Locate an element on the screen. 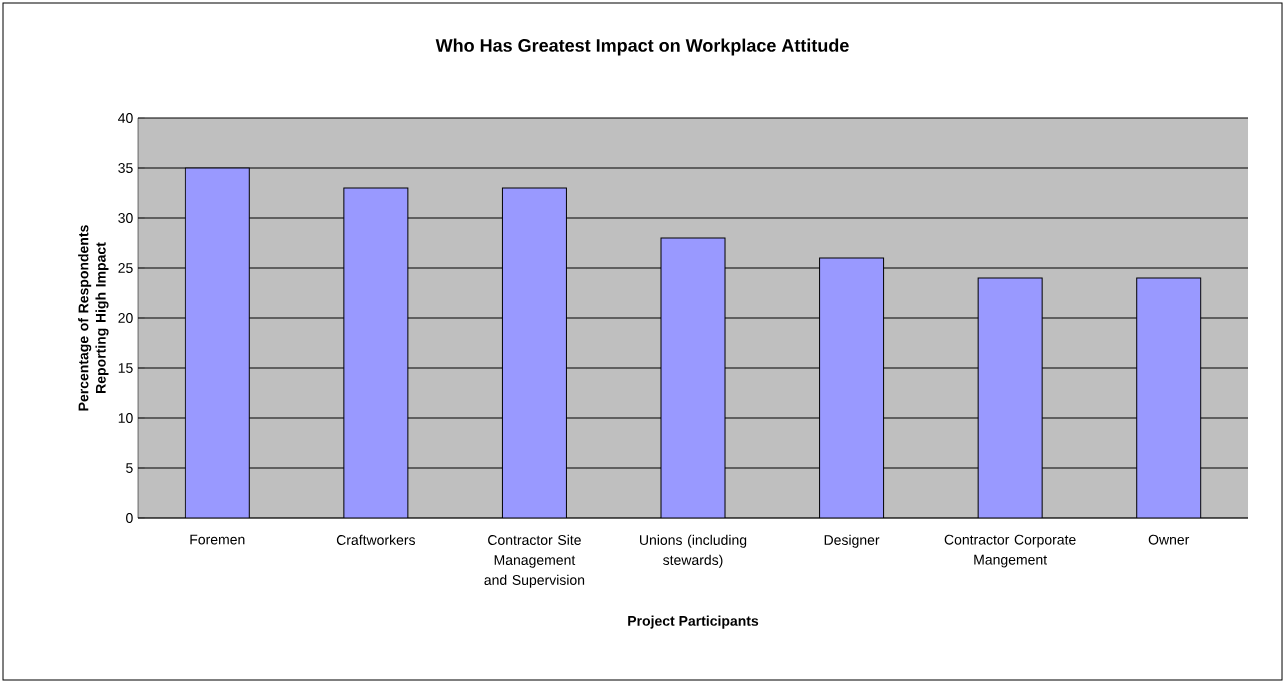 The image size is (1285, 683). chart-title: Who Has Greatest Impact on Workplace Attitude is located at coordinates (642, 47).